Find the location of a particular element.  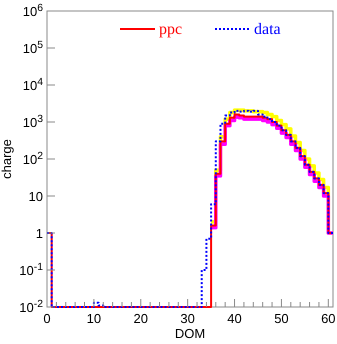

x-tick-label: 0 is located at coordinates (47, 318).